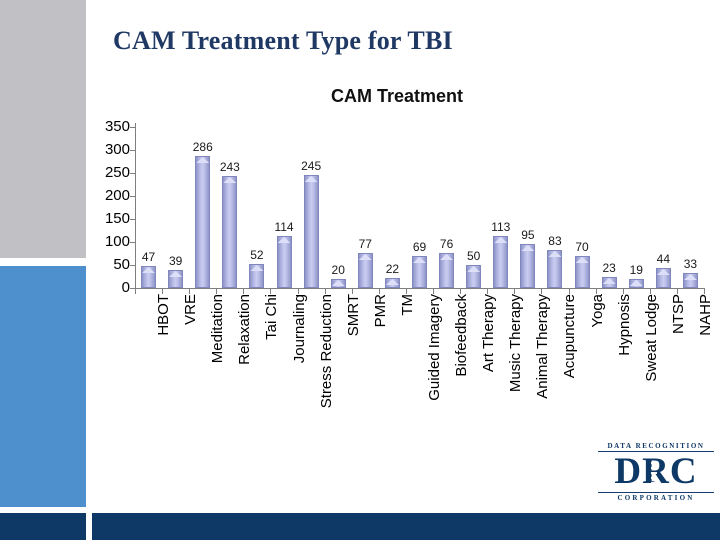 The image size is (720, 540). I want to click on sidebar-blue-block, so click(43, 386).